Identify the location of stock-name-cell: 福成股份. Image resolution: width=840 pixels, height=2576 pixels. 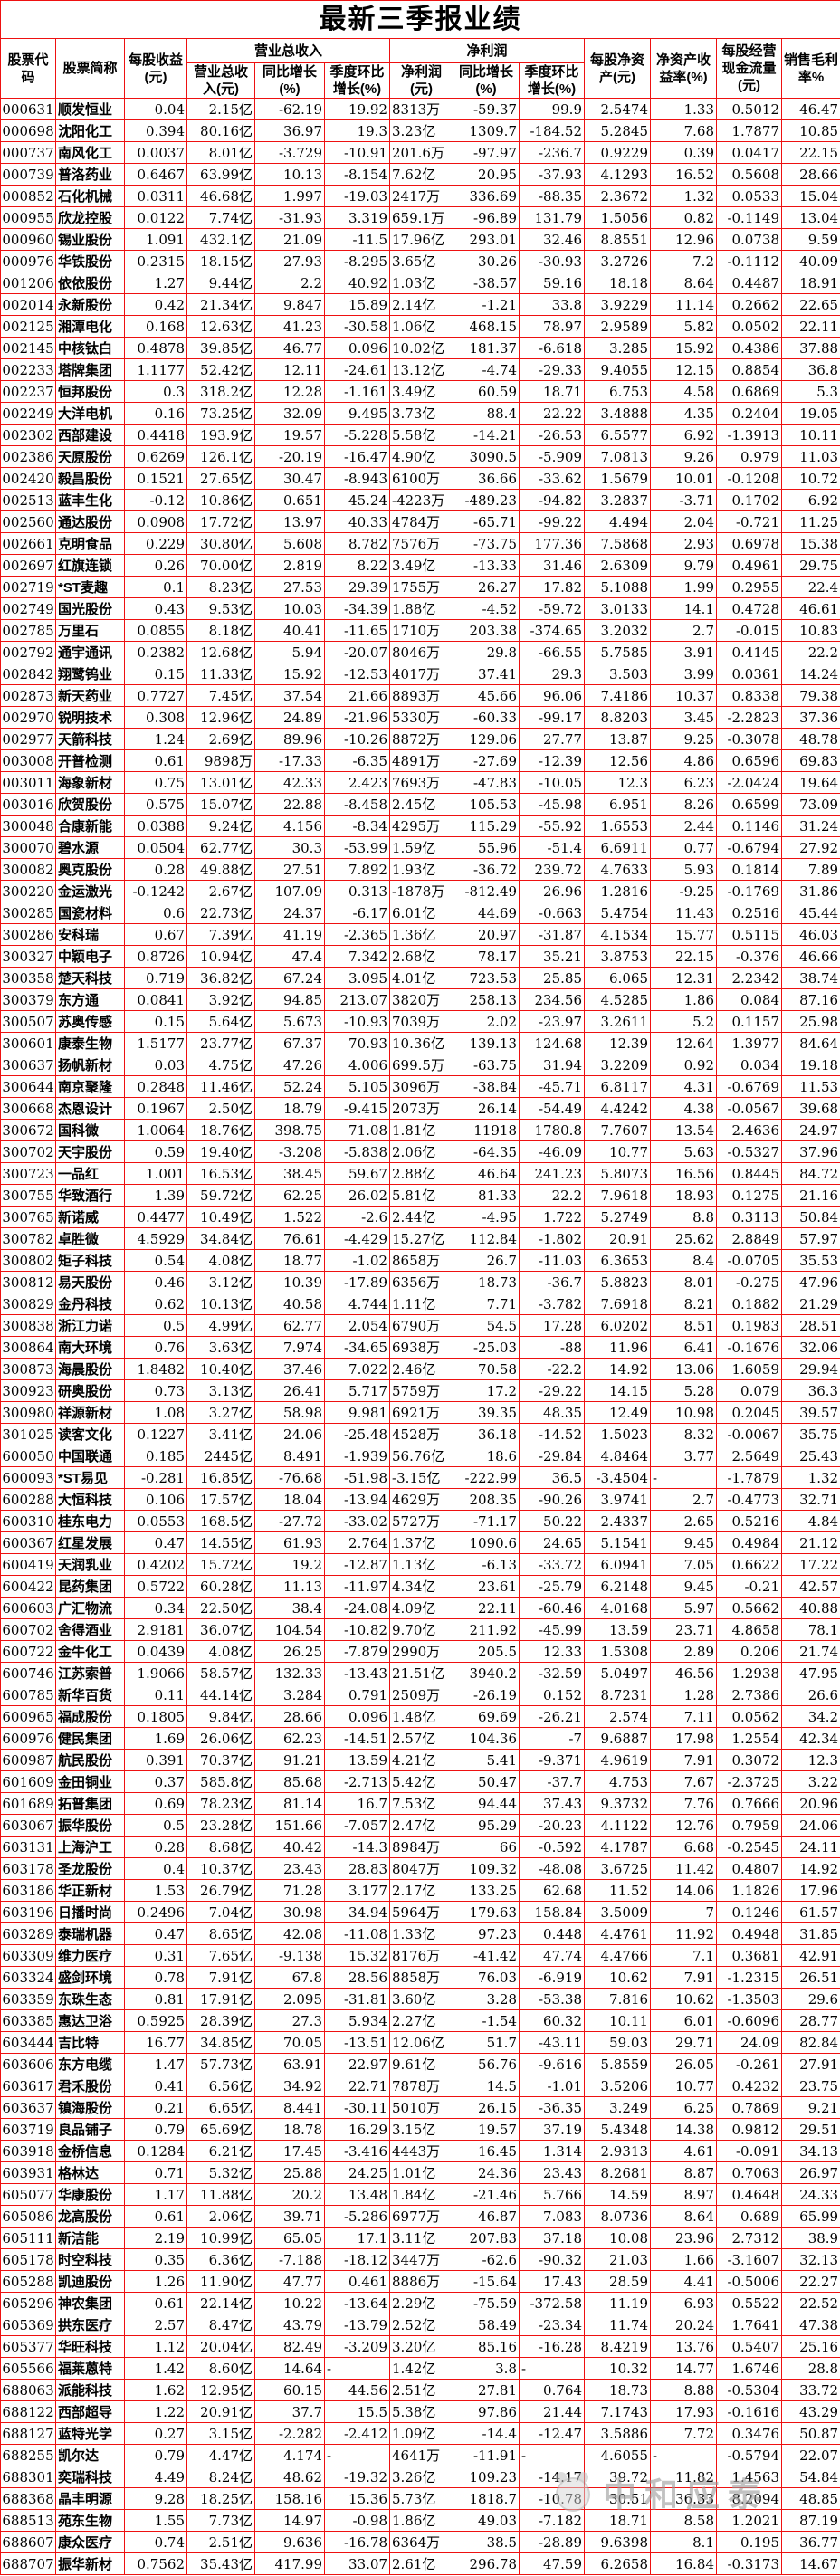
(90, 1717).